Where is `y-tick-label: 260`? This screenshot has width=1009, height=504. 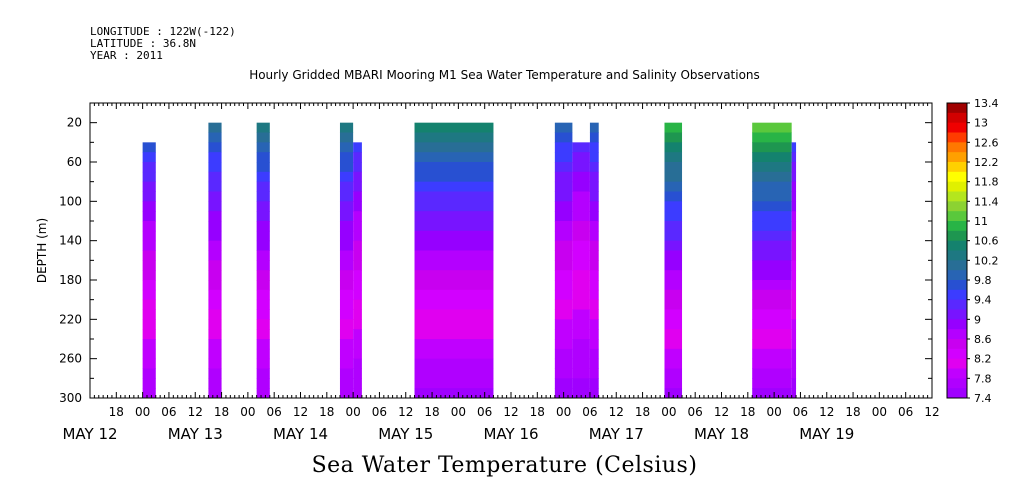 y-tick-label: 260 is located at coordinates (70, 359).